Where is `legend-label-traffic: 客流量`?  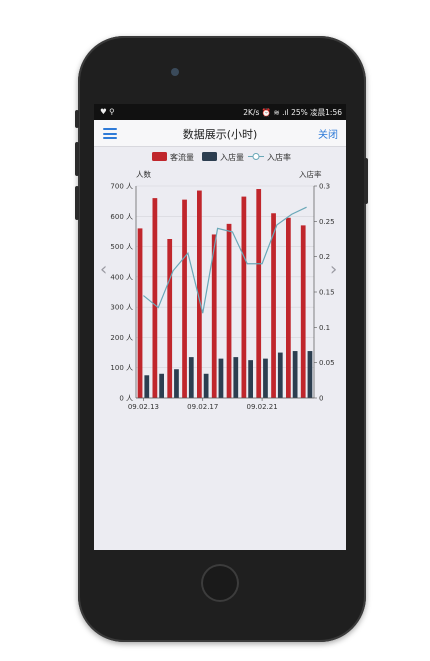
legend-label-traffic: 客流量 is located at coordinates (182, 157).